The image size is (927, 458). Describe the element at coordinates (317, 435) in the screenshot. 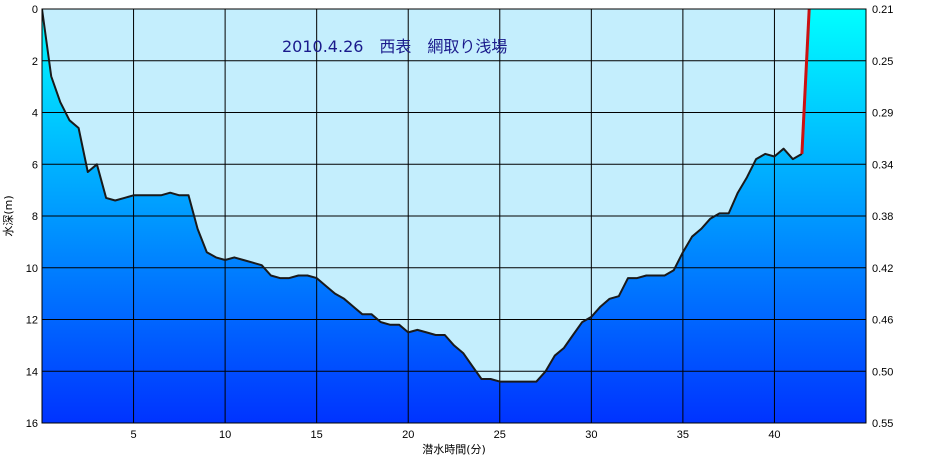

I see `x-tick-label: 15` at that location.